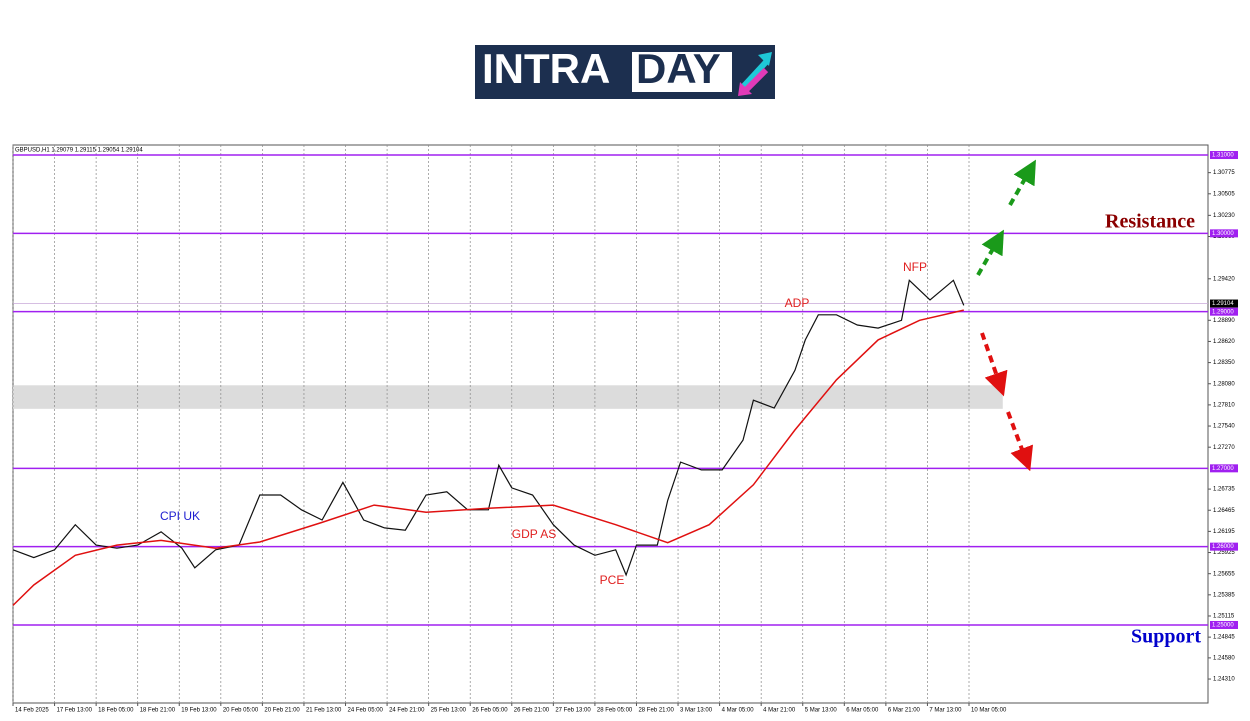 The height and width of the screenshot is (721, 1250). Describe the element at coordinates (532, 711) in the screenshot. I see `x-tick-label: 26 Feb 21:00` at that location.